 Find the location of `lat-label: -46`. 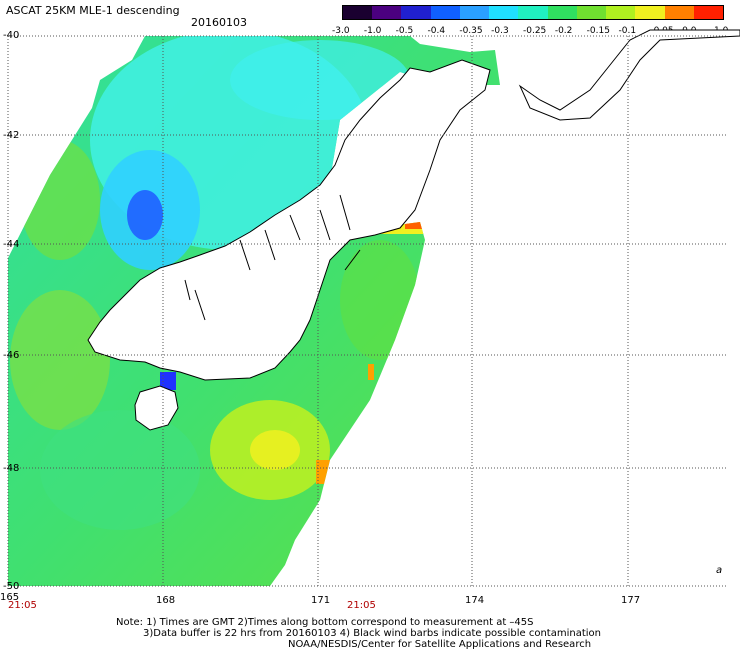

lat-label: -46 is located at coordinates (11, 355).